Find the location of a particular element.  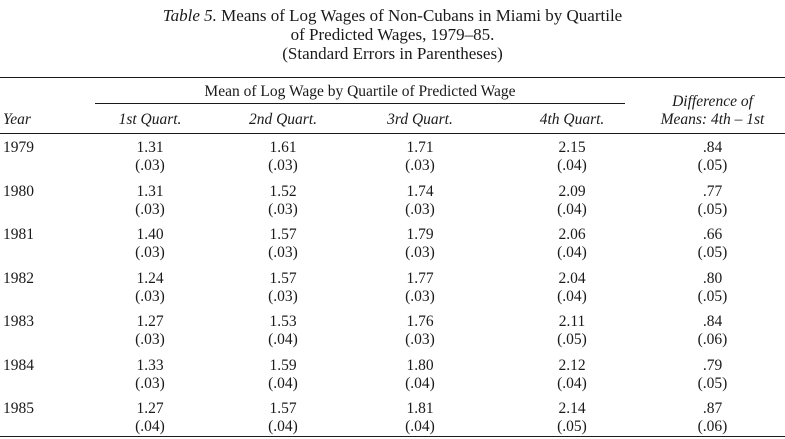

cell-q2-mean: 1.59 is located at coordinates (283, 365).